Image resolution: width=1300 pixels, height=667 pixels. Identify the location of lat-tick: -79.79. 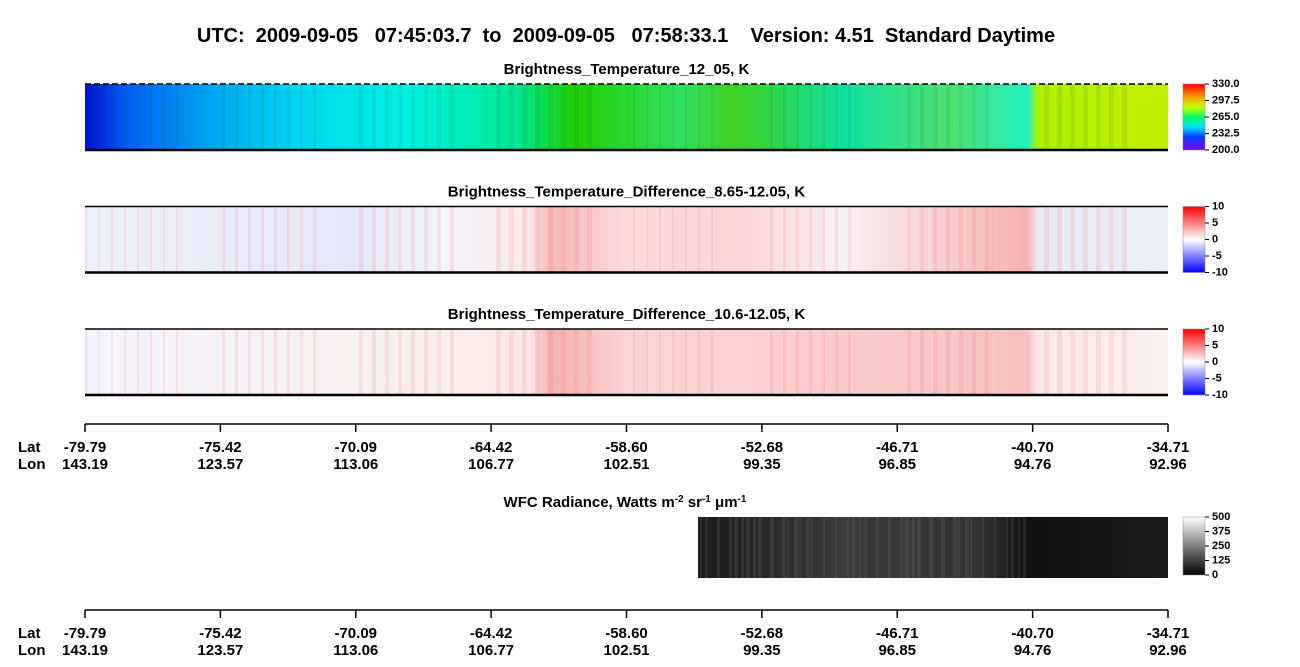
(85, 447).